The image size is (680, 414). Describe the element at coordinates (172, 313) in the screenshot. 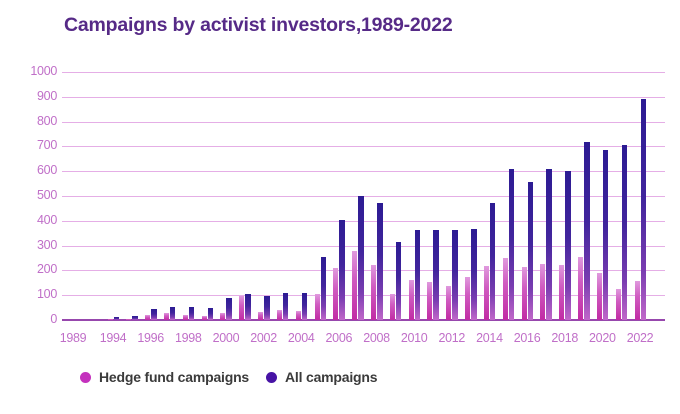

I see `bar-all-1997` at that location.